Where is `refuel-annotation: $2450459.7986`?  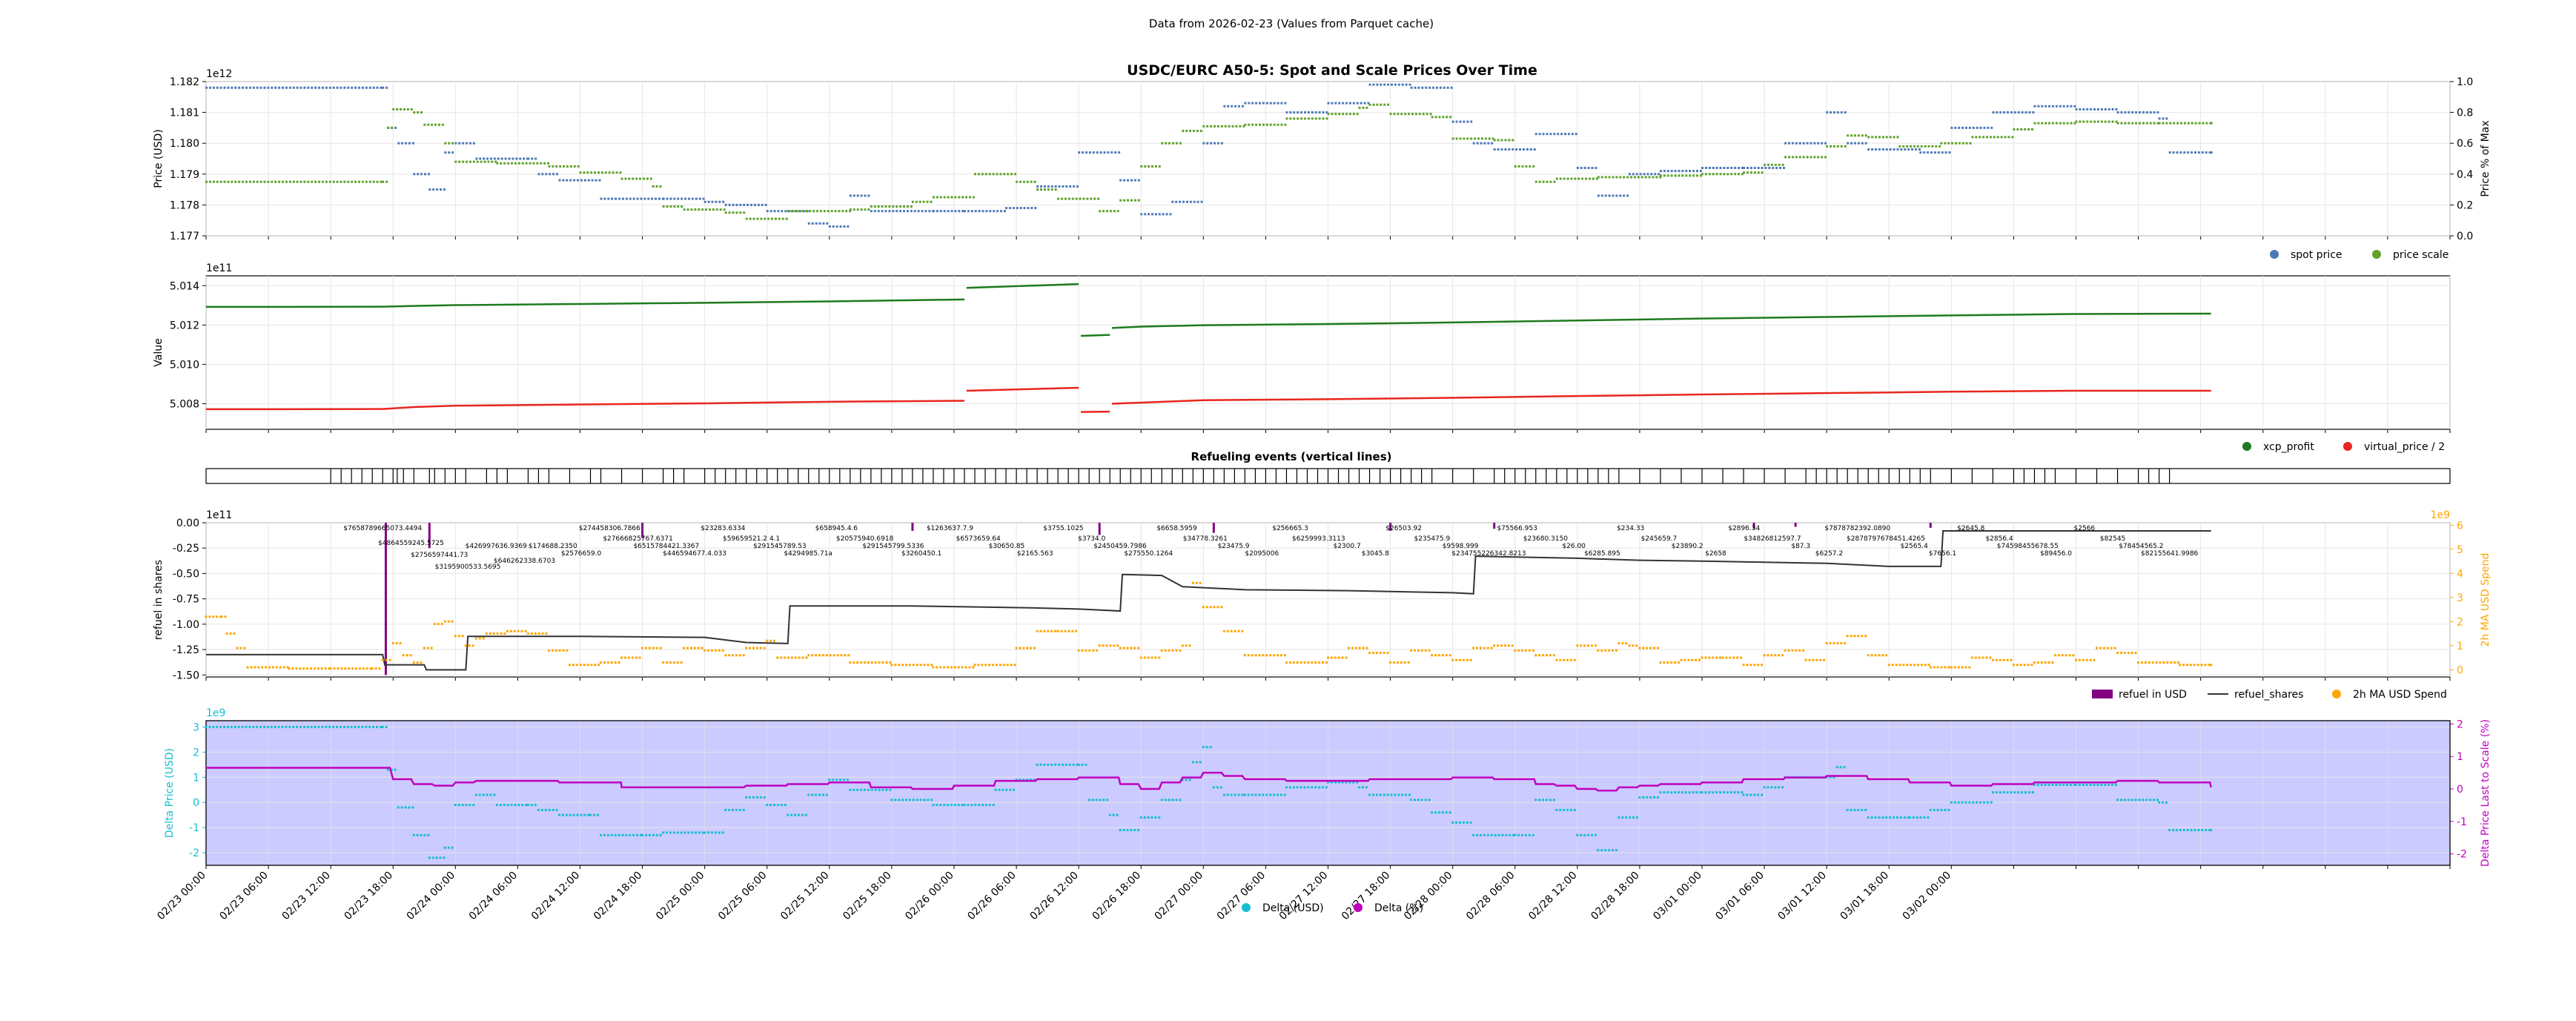 refuel-annotation: $2450459.7986 is located at coordinates (1120, 546).